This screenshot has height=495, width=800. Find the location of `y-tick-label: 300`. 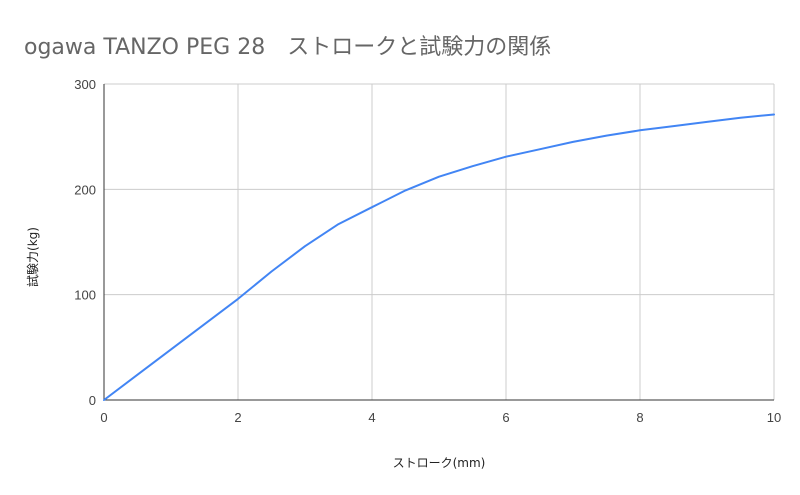

y-tick-label: 300 is located at coordinates (85, 84).